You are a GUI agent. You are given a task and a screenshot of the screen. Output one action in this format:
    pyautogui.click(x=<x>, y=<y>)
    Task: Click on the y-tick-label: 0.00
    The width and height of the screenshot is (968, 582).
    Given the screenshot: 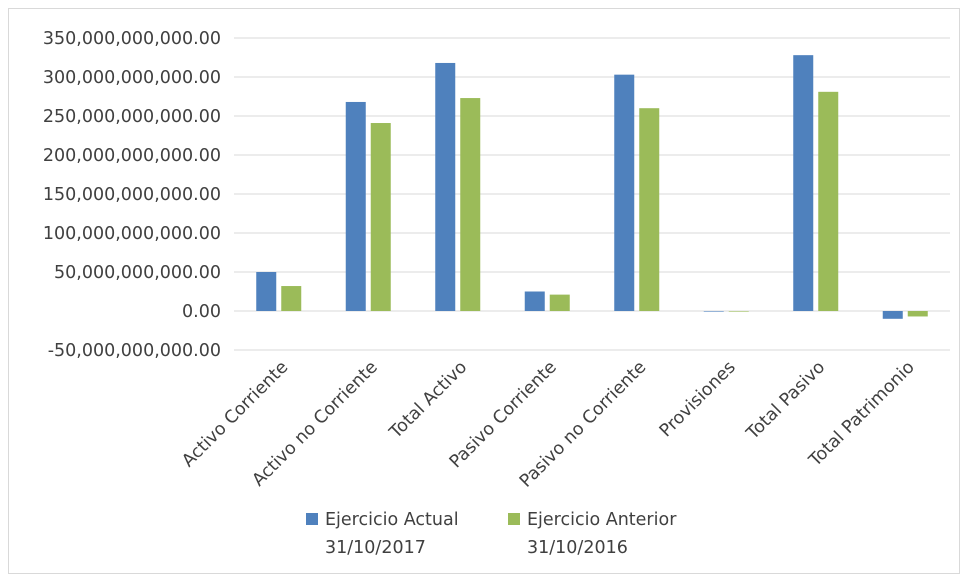 What is the action you would take?
    pyautogui.click(x=201, y=312)
    